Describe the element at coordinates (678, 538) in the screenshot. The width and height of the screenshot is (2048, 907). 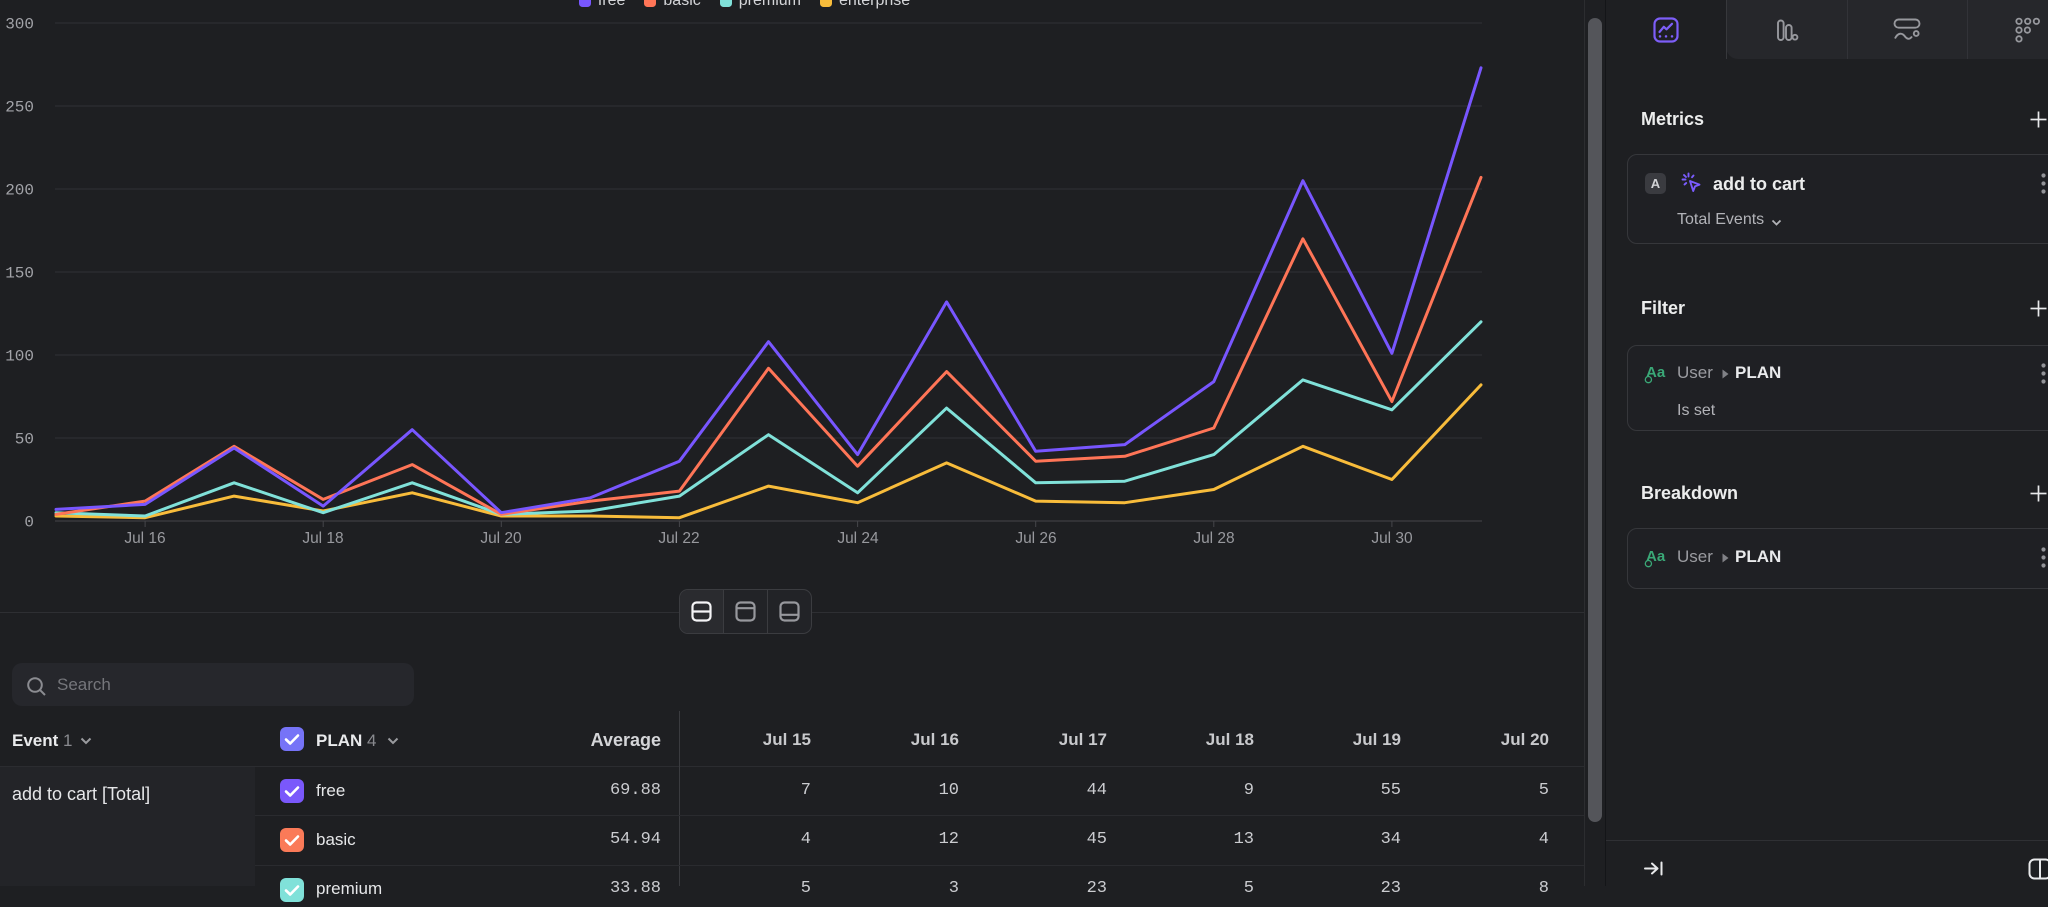
I see `svg-text: Jul 22` at that location.